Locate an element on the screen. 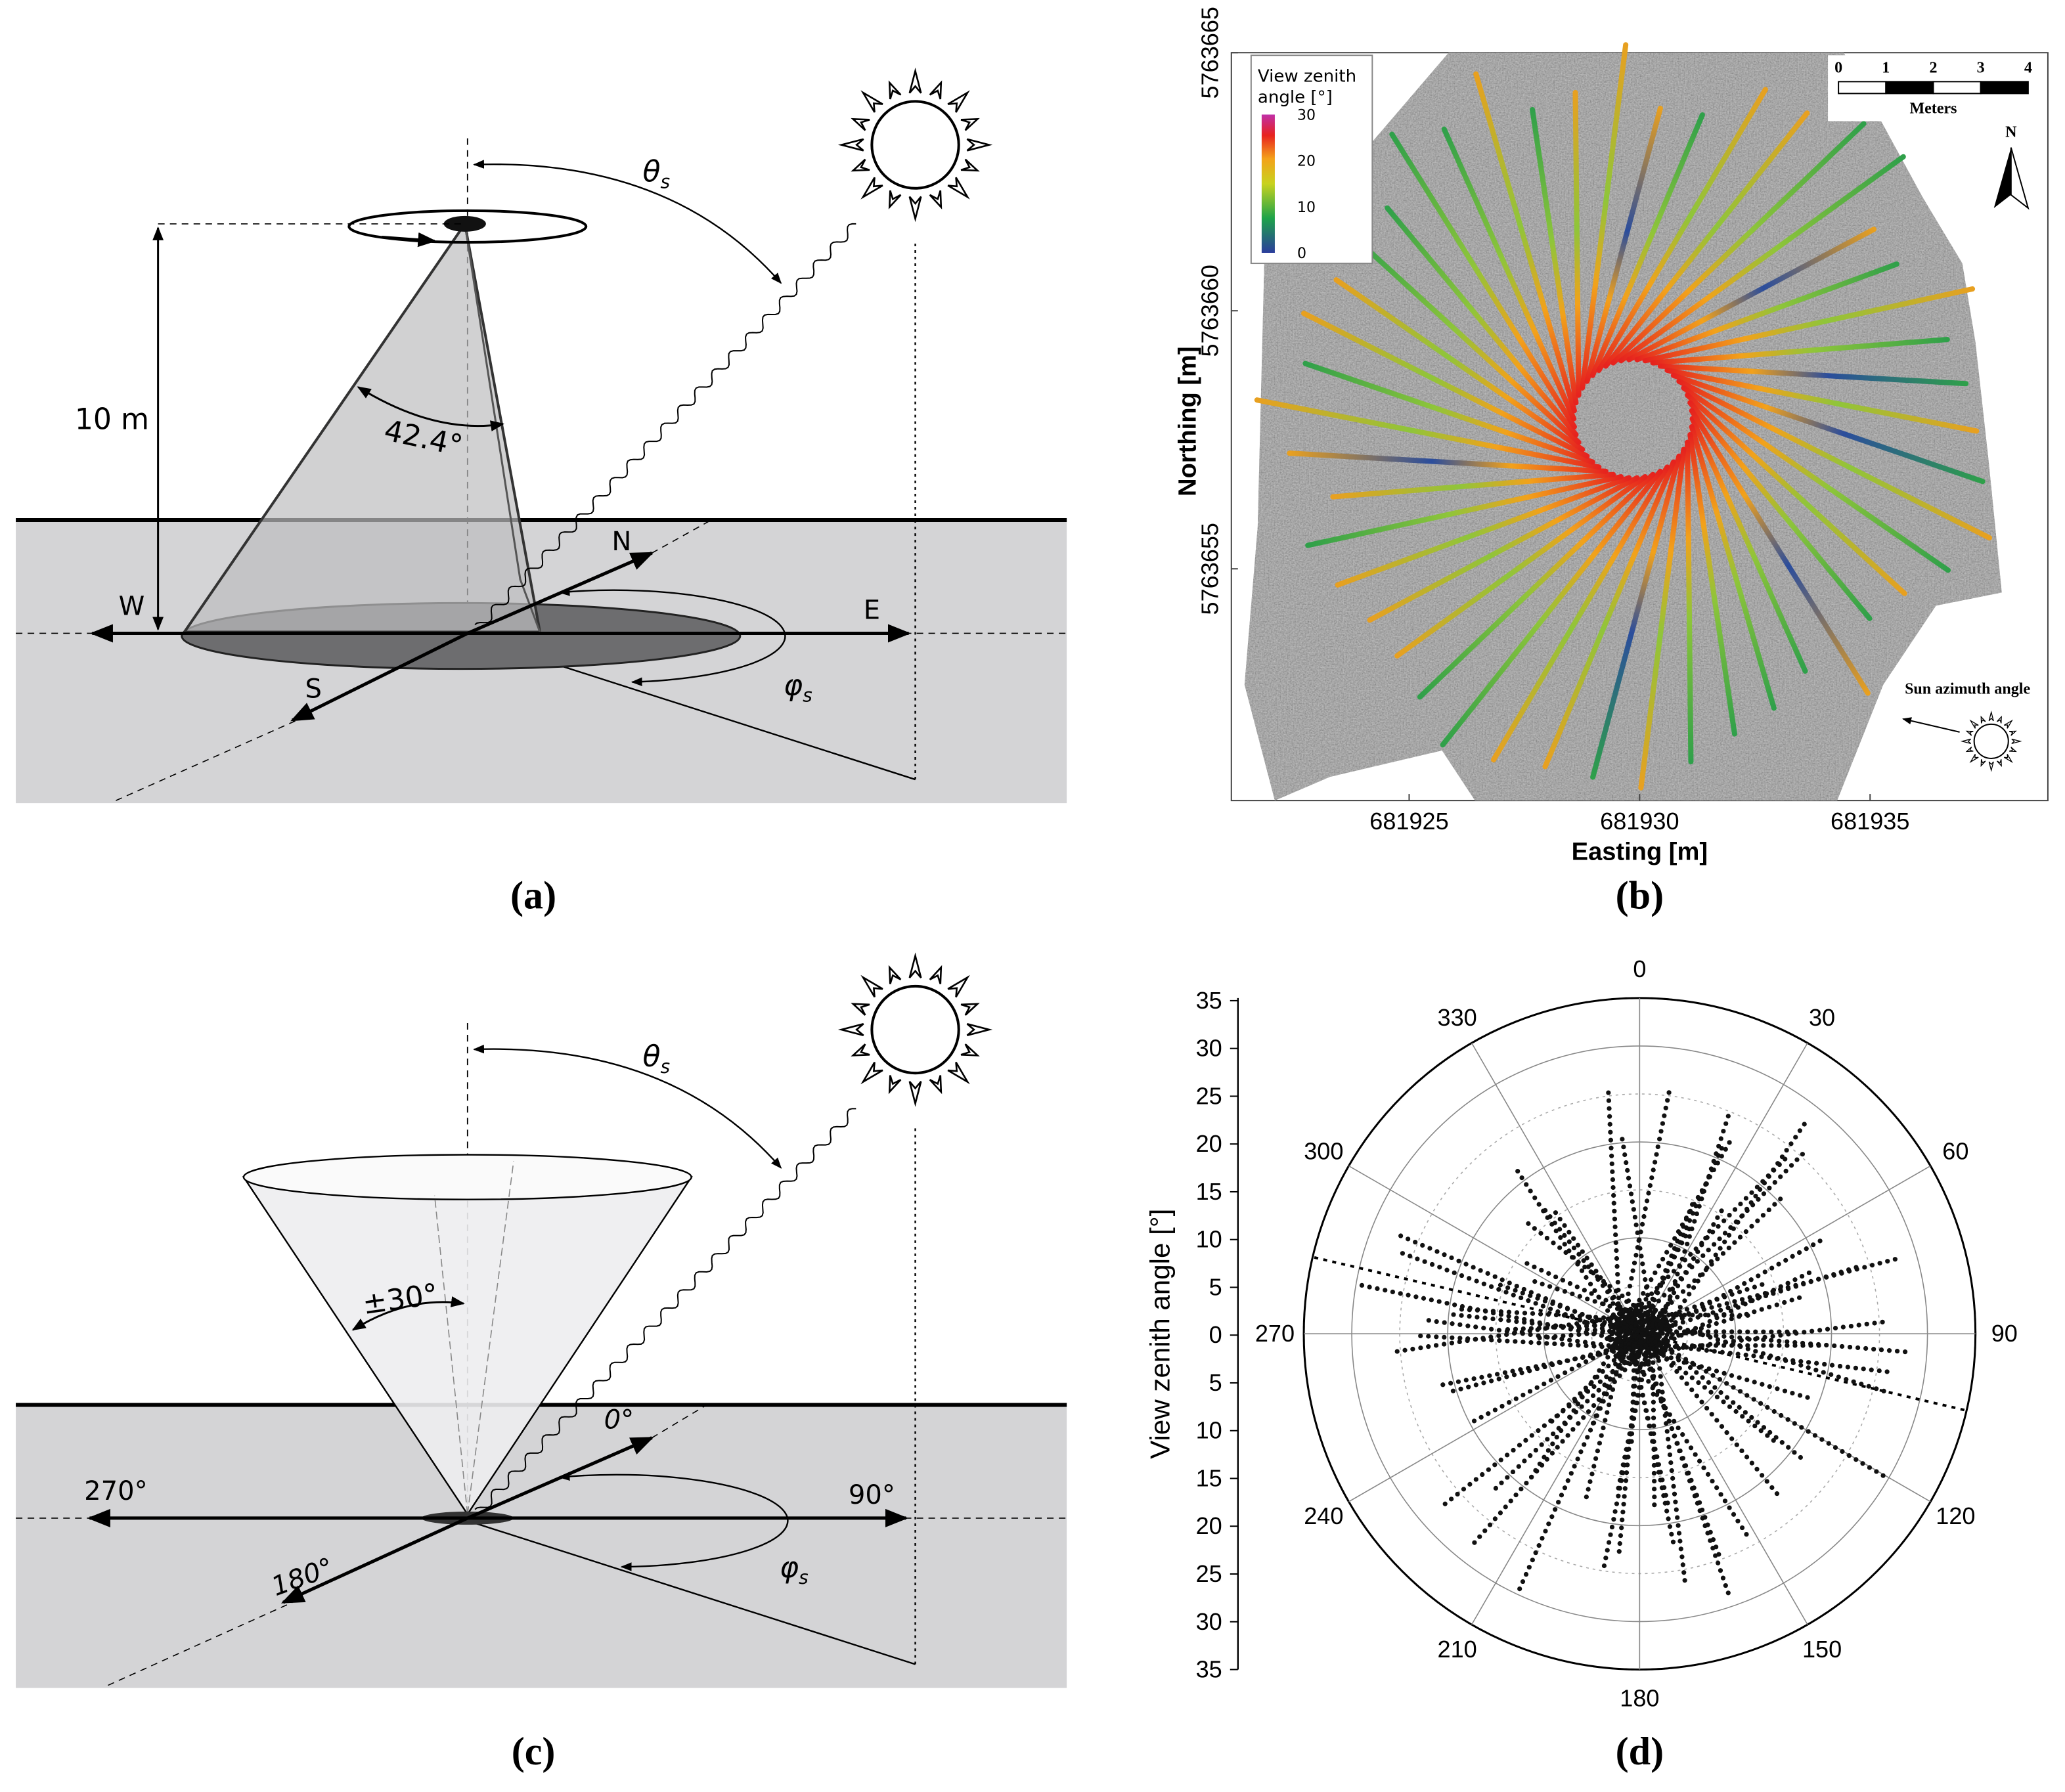 The width and height of the screenshot is (2065, 1792). angle-label: 0 is located at coordinates (1640, 968).